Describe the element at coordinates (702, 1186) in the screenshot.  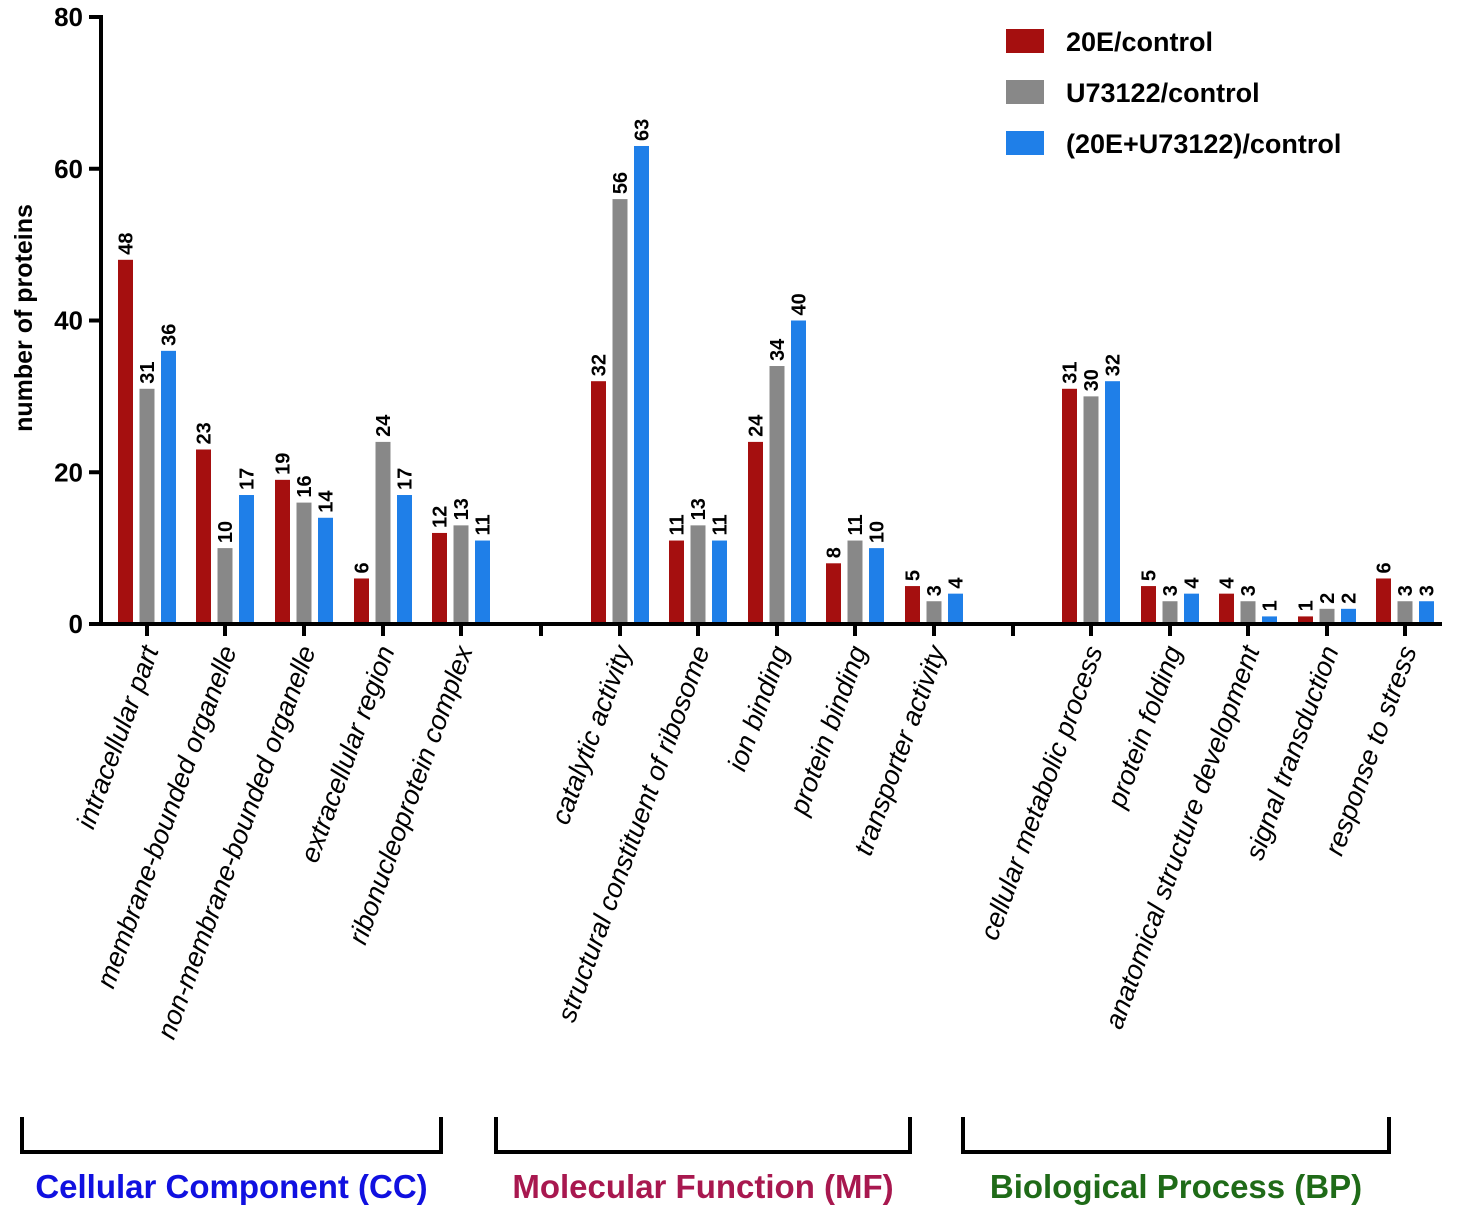
I see `group-title: Molecular Function (MF)` at that location.